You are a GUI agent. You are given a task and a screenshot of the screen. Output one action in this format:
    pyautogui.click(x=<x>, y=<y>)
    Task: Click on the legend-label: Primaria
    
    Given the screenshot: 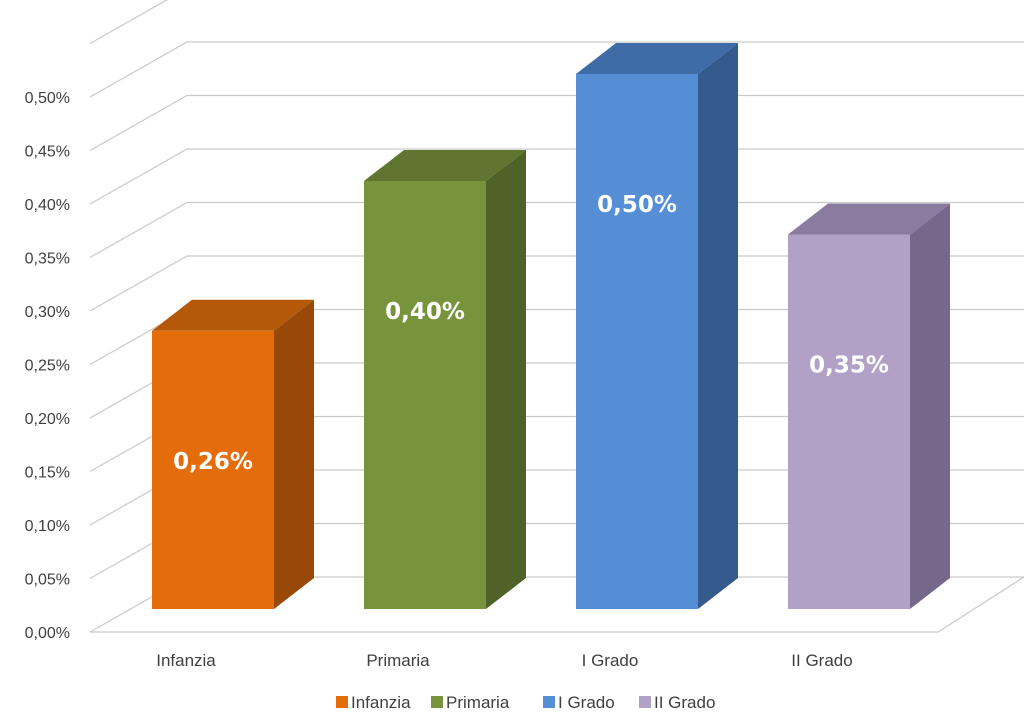 What is the action you would take?
    pyautogui.click(x=478, y=702)
    